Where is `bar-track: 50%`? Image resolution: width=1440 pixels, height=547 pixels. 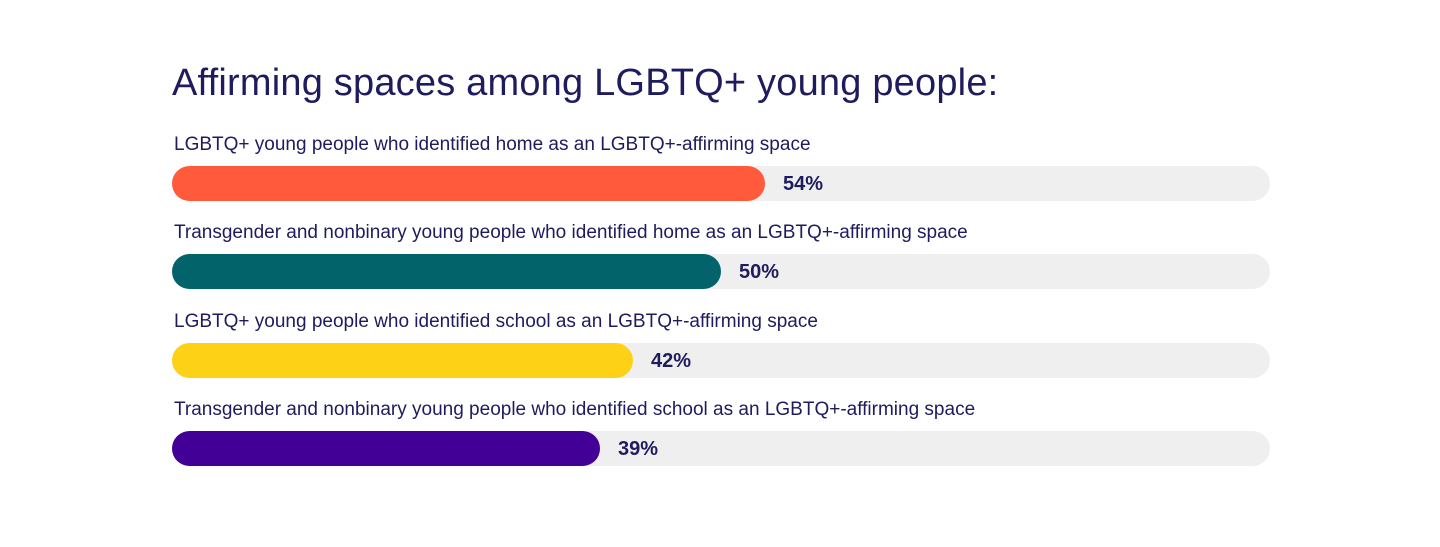 bar-track: 50% is located at coordinates (721, 271).